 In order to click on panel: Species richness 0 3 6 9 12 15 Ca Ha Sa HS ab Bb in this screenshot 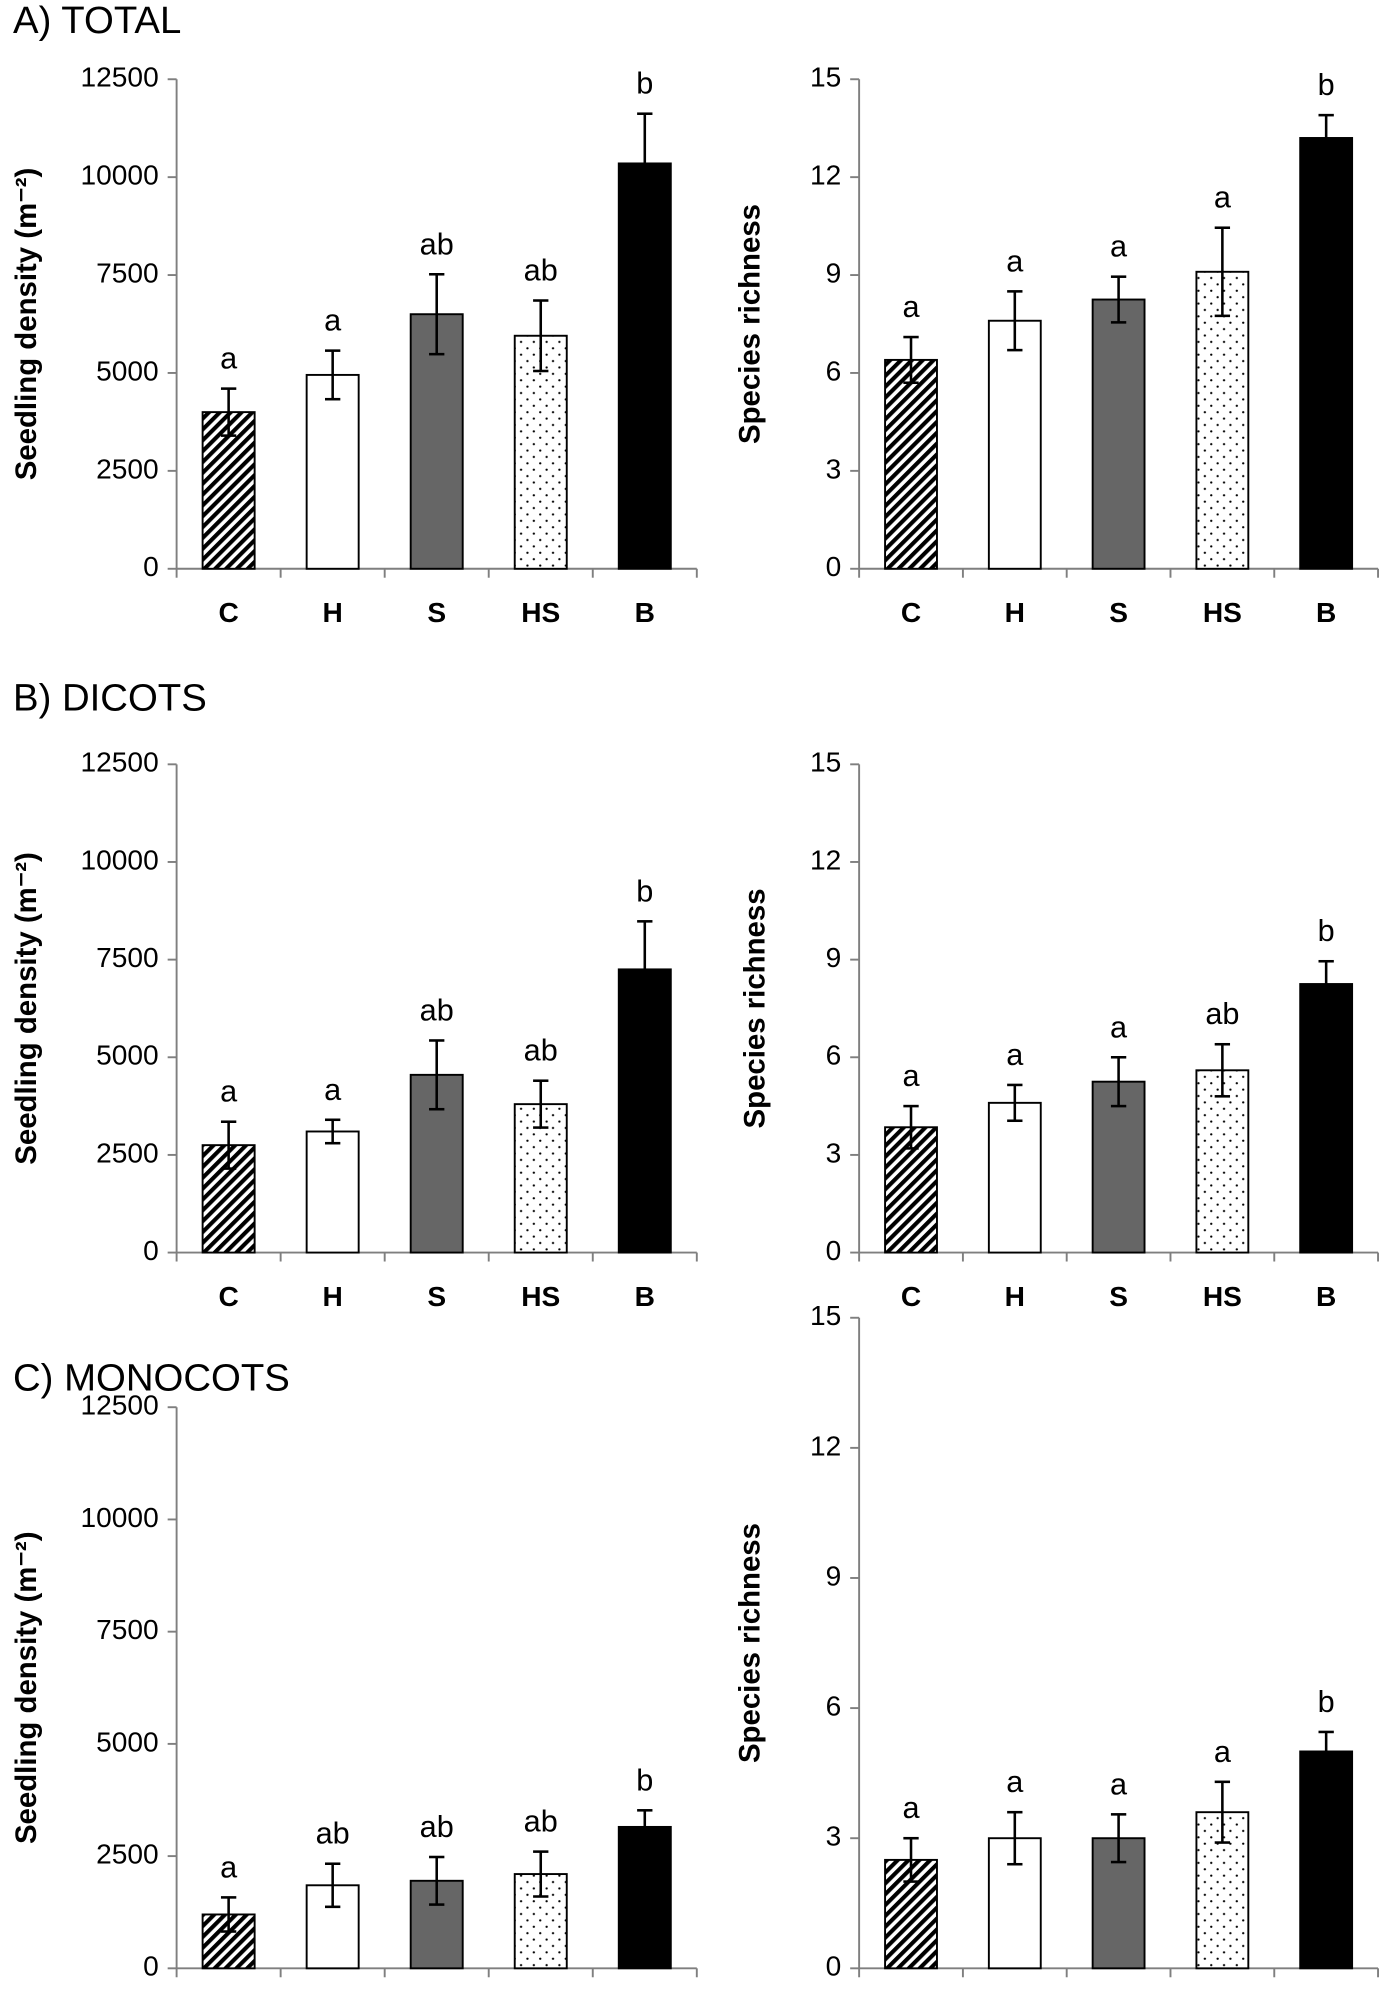, I will do `click(1059, 1029)`.